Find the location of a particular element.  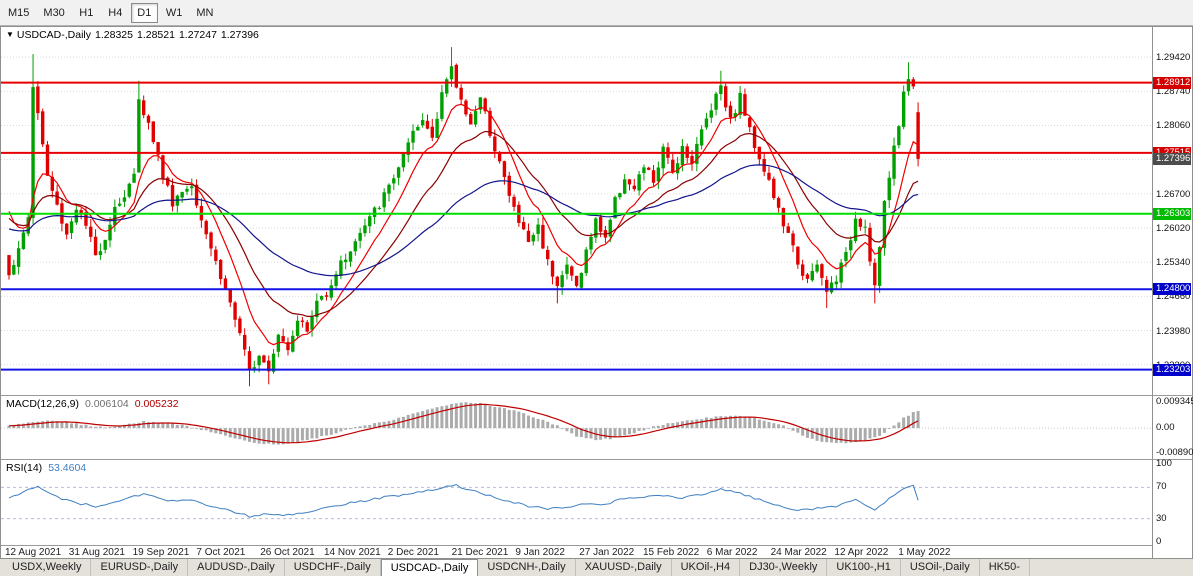

date-axis-label: 31 Aug 2021 is located at coordinates (96, 552).